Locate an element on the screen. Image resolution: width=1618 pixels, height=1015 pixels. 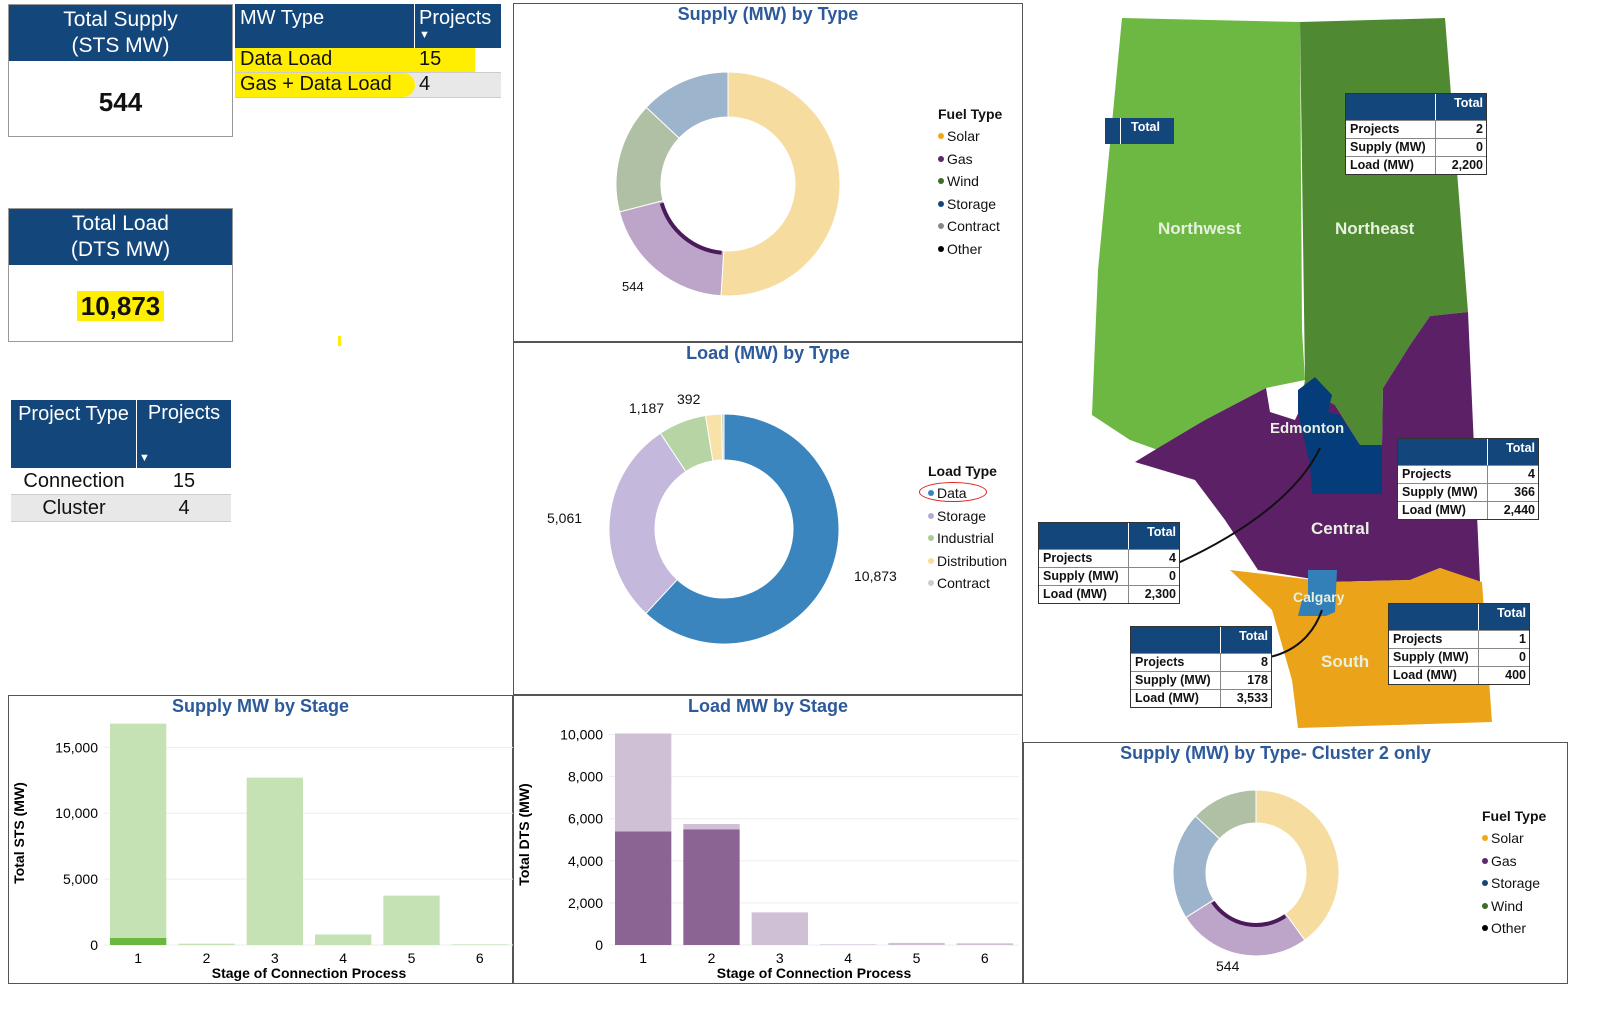
legend-label: Industrial is located at coordinates (965, 538).